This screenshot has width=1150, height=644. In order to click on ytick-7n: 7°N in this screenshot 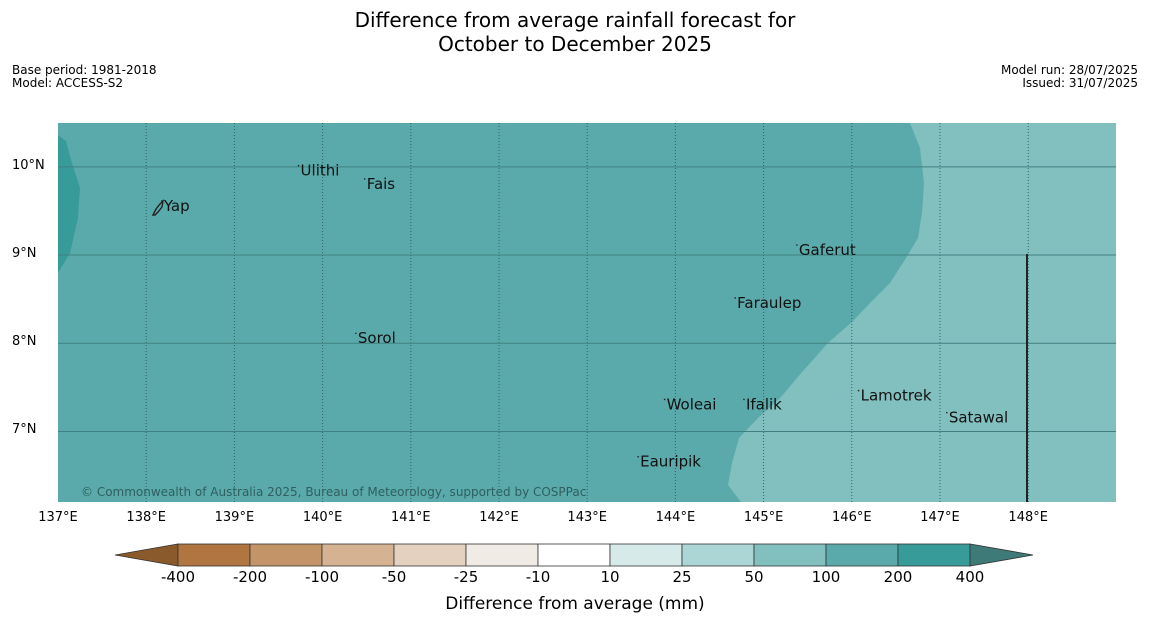, I will do `click(24, 429)`.